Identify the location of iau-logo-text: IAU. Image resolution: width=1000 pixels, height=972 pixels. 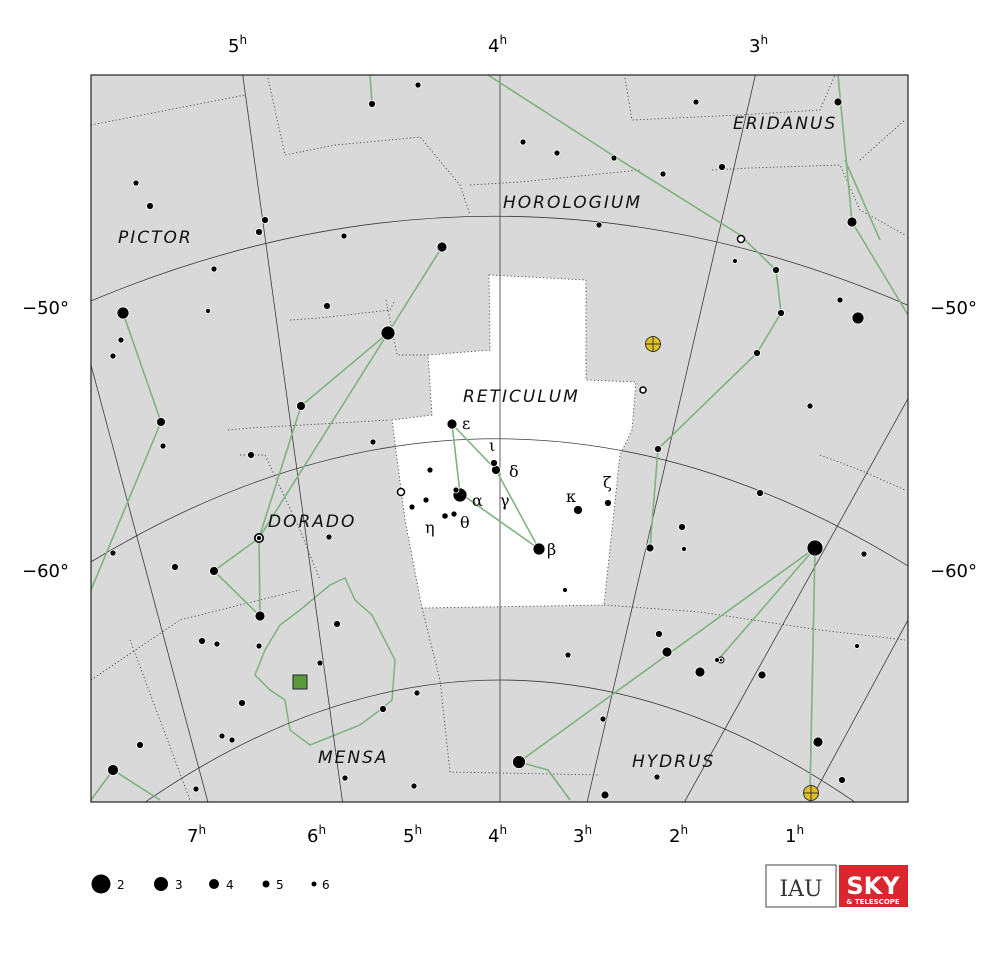
(800, 889).